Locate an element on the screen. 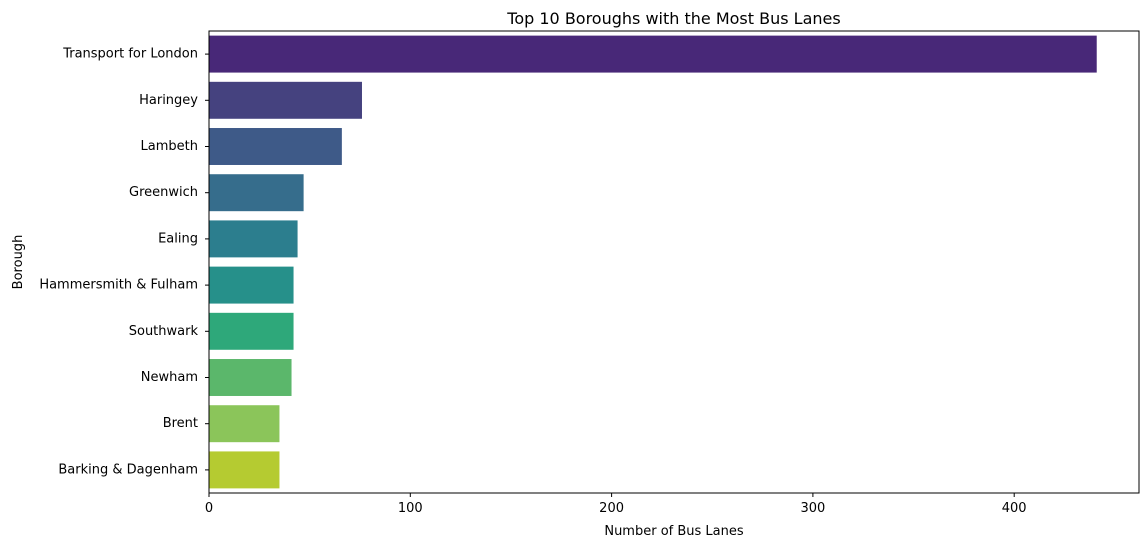  x-tick-label-4: 400 is located at coordinates (1014, 508).